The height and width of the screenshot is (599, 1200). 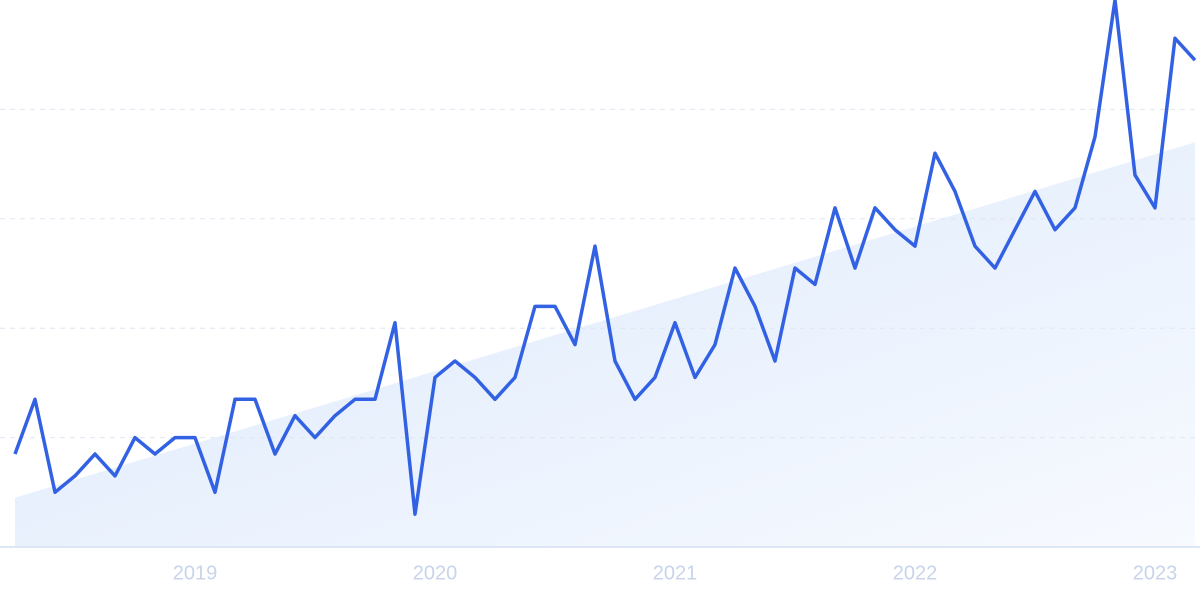 I want to click on x-tick-label: 2023, so click(x=1155, y=573).